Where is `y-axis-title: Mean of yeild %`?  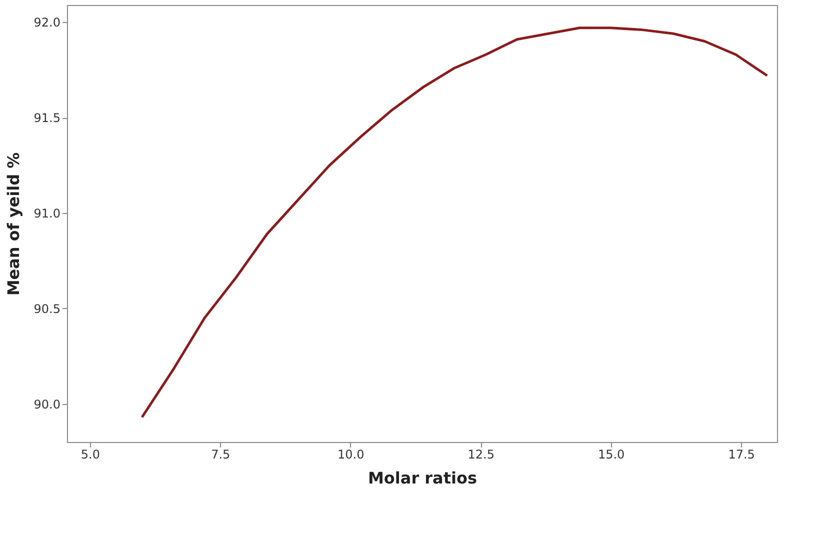 y-axis-title: Mean of yeild % is located at coordinates (13, 224).